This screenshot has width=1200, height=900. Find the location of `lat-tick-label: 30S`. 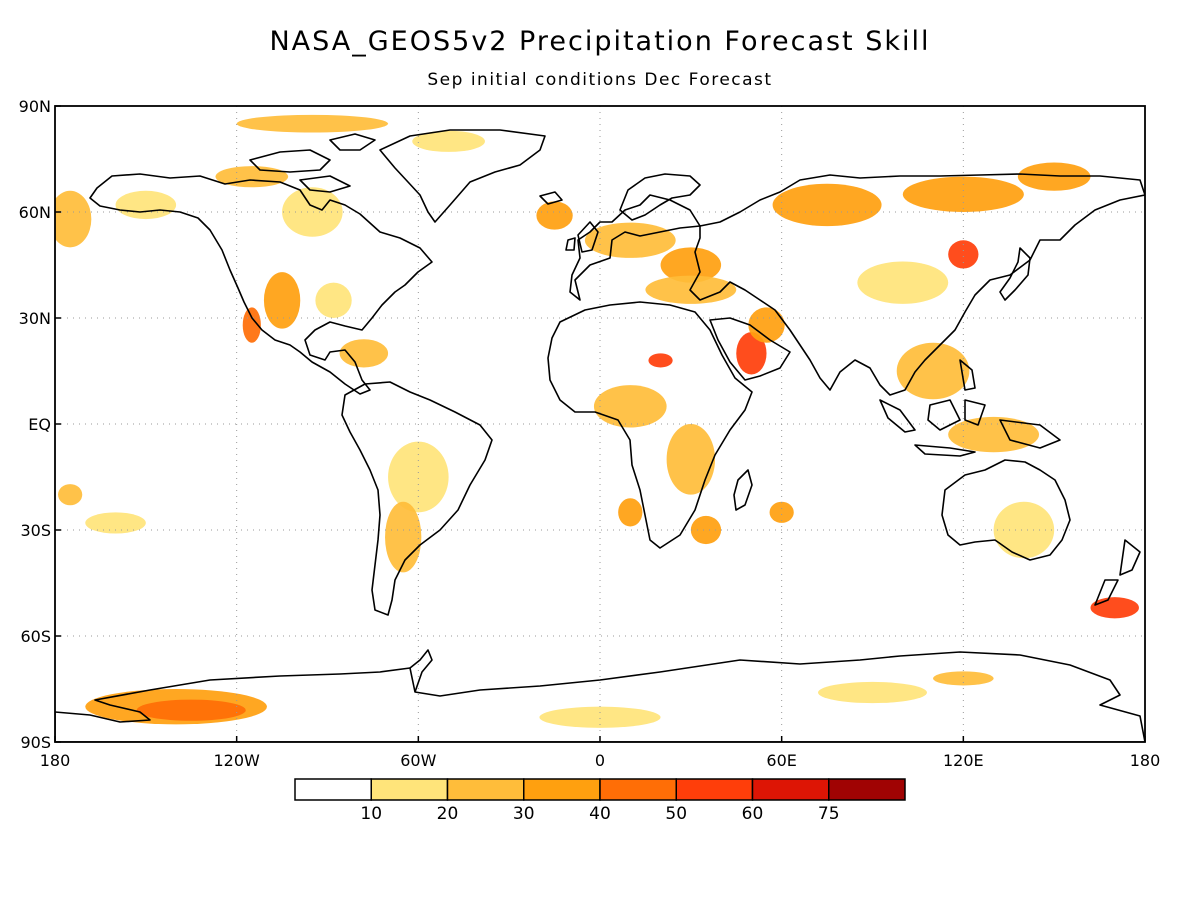

lat-tick-label: 30S is located at coordinates (35, 530).